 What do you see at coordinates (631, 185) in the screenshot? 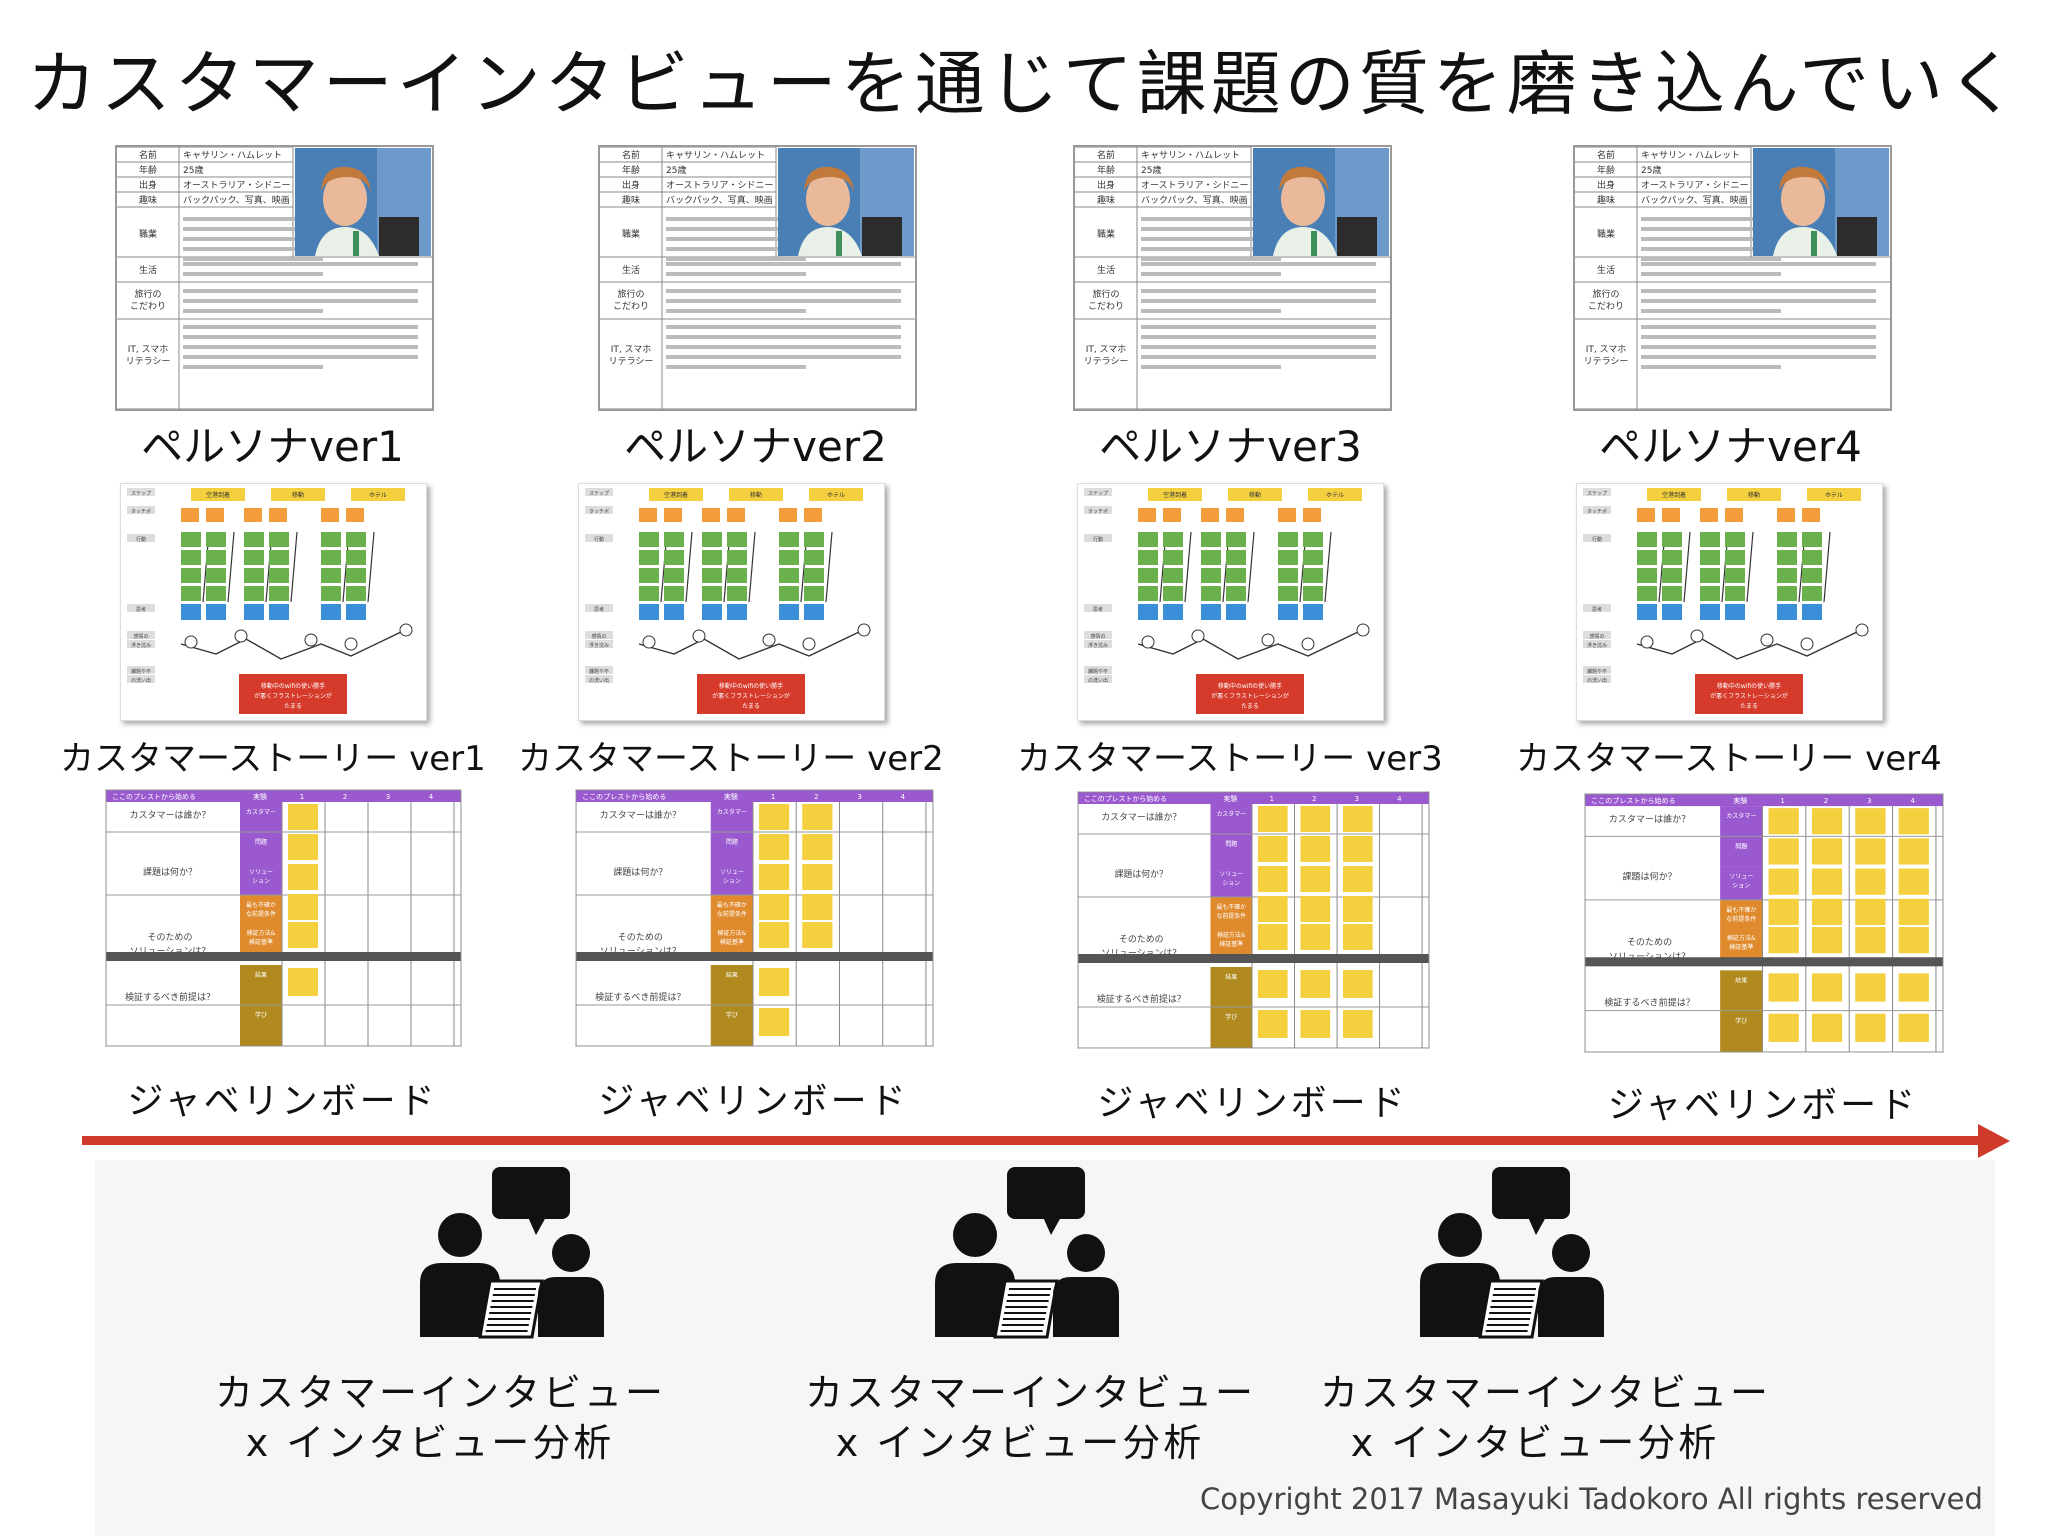
I see `persona-field-label: 出身` at bounding box center [631, 185].